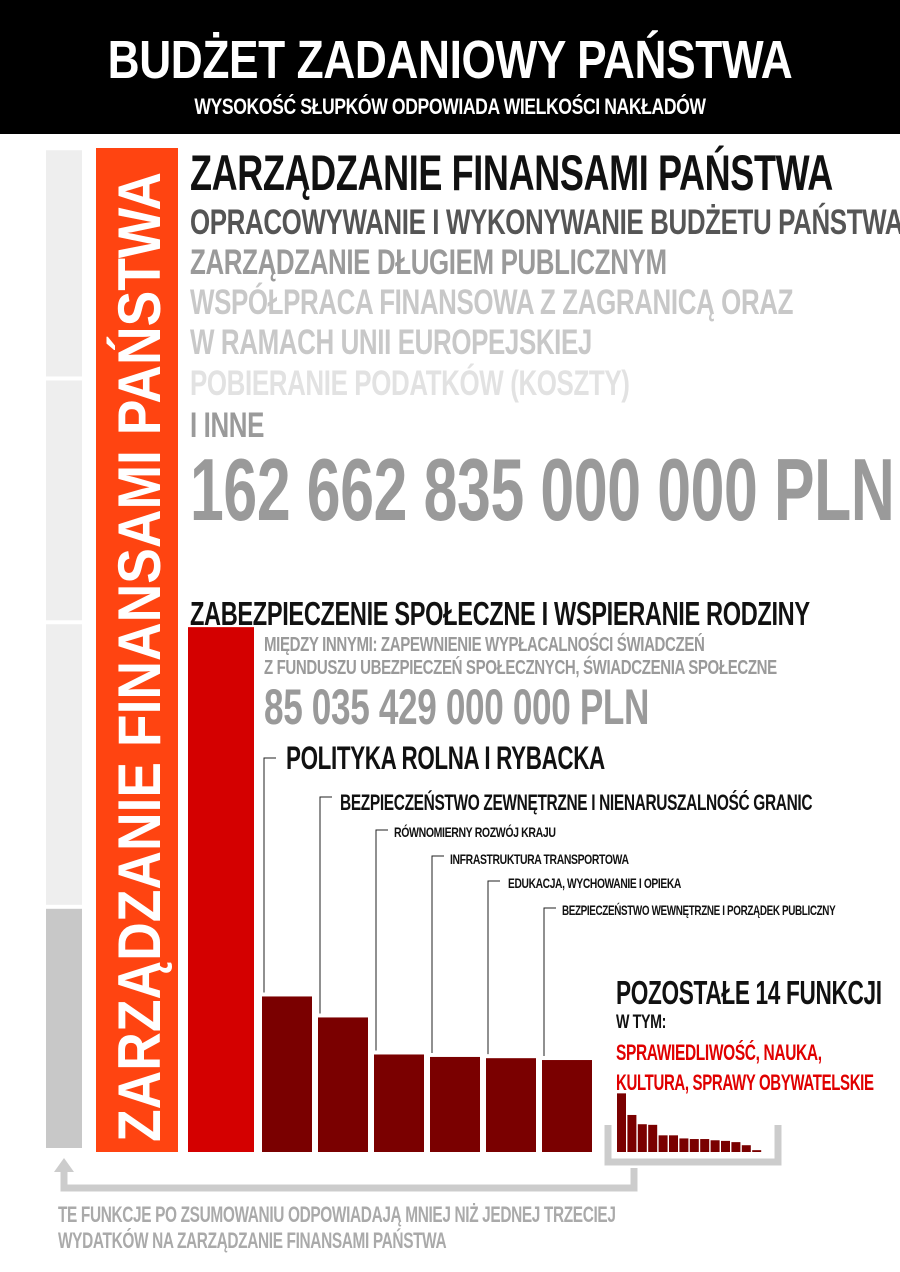 This screenshot has width=900, height=1272. Describe the element at coordinates (450, 60) in the screenshot. I see `page-title: BUDŻET ZADANIOWY PAŃSTWA` at that location.